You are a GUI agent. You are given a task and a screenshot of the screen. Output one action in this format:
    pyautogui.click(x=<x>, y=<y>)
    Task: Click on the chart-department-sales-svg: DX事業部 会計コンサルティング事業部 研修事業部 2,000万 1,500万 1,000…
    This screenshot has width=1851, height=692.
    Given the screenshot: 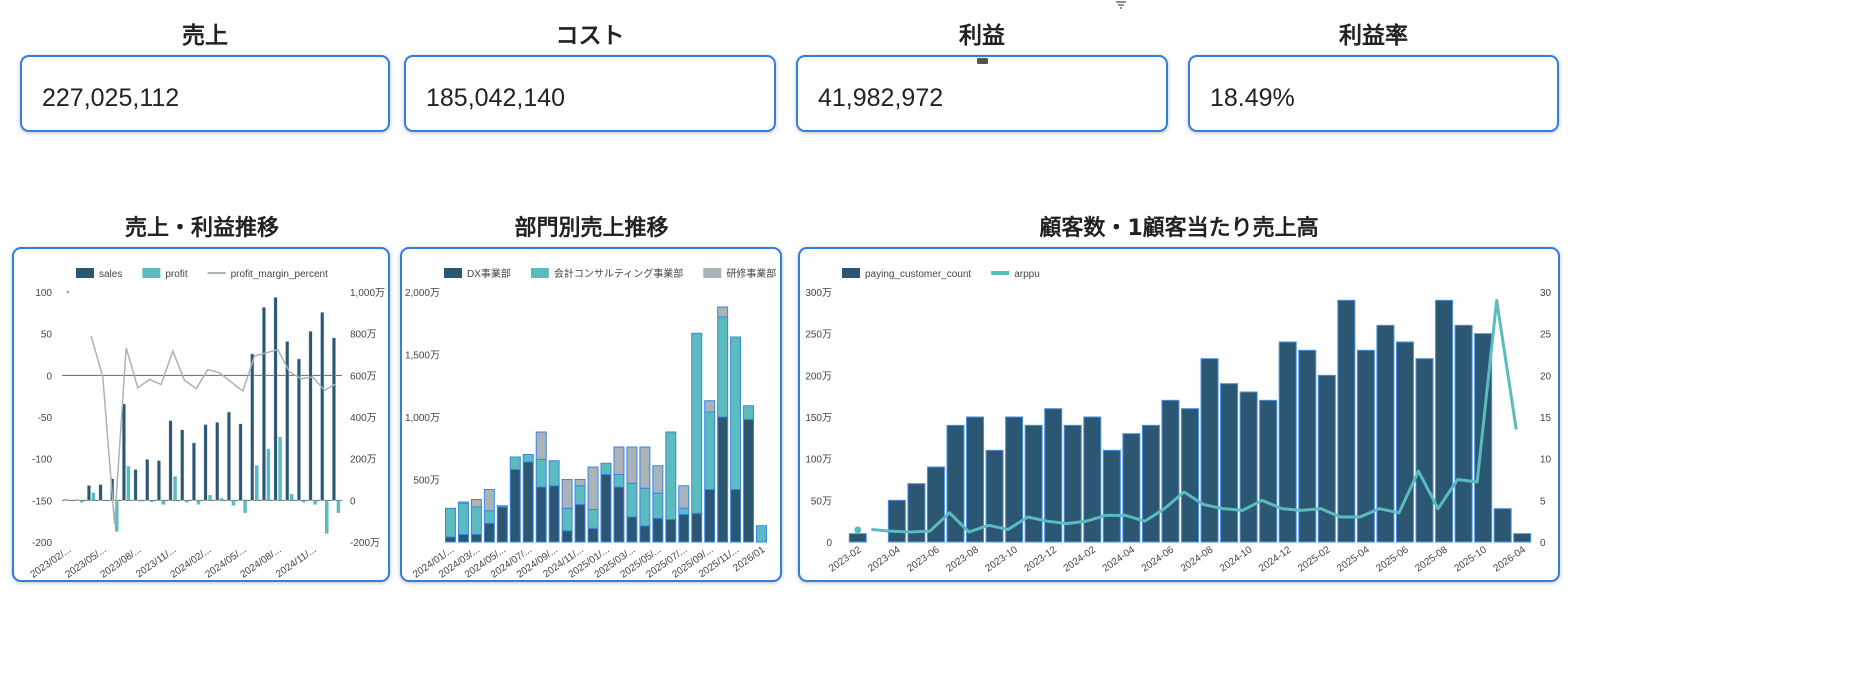 What is the action you would take?
    pyautogui.click(x=590, y=423)
    